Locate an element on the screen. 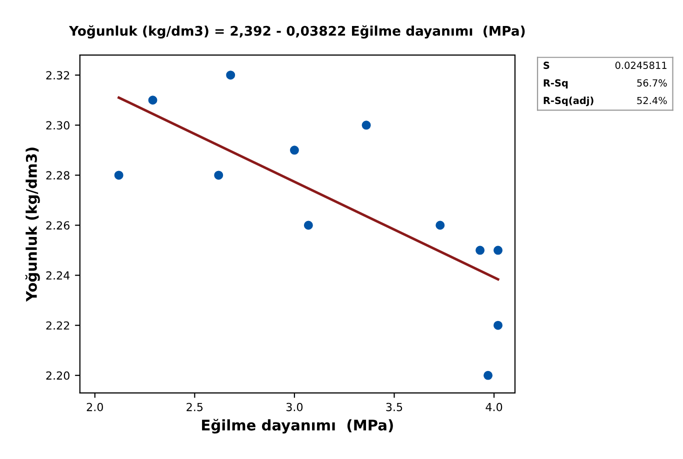  chart-title: Yoğunluk (kg/dm3) = 2,392 - 0,03822 Eğilme dayanımı (MPa) is located at coordinates (296, 31).